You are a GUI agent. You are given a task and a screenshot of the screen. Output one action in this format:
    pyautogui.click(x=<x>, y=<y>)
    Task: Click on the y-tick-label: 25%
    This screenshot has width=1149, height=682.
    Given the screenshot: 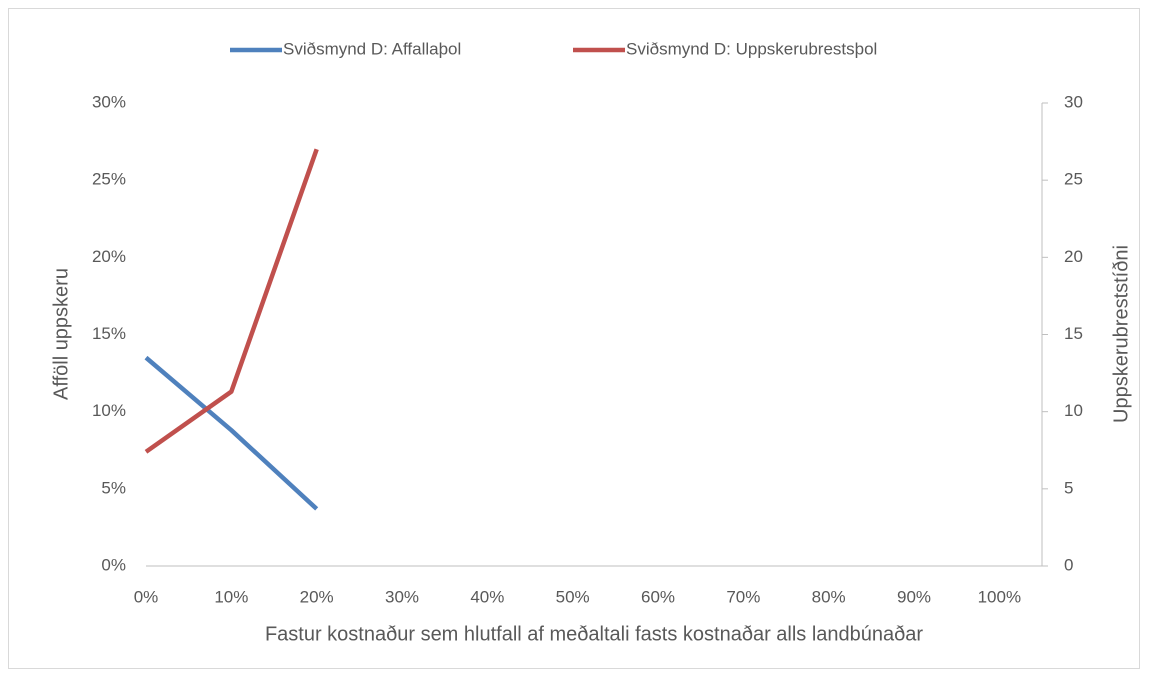 What is the action you would take?
    pyautogui.click(x=109, y=179)
    